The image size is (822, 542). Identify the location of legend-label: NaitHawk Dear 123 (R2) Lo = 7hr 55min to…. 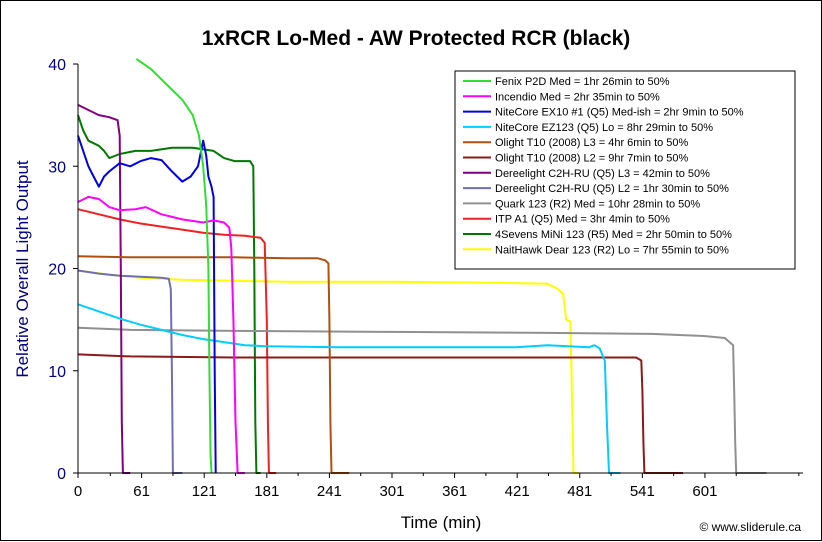
(612, 250).